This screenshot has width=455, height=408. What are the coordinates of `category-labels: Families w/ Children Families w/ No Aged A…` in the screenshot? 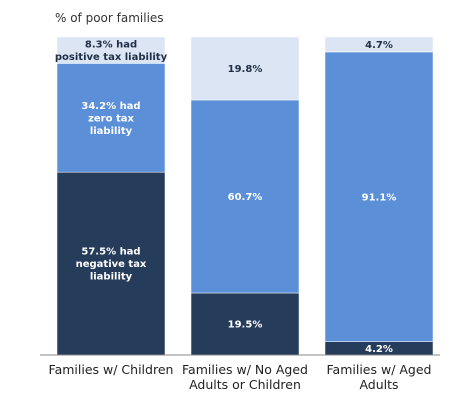 It's located at (240, 377).